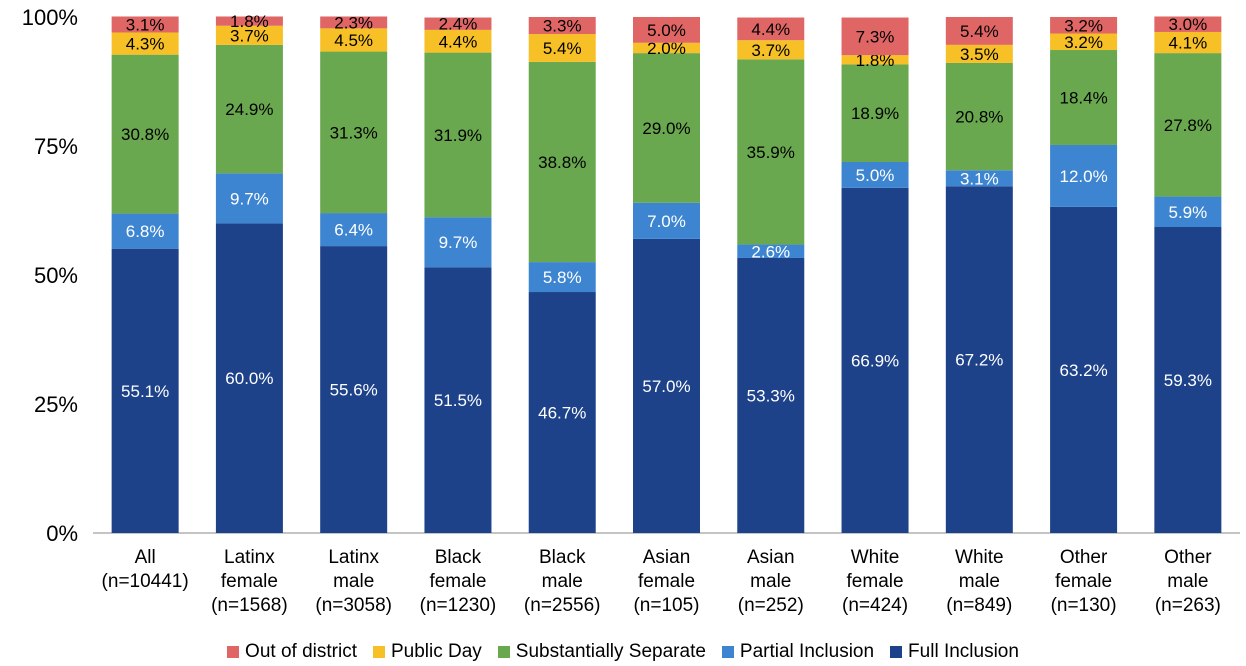 The image size is (1246, 666). I want to click on data-label: 60.0%, so click(249, 378).